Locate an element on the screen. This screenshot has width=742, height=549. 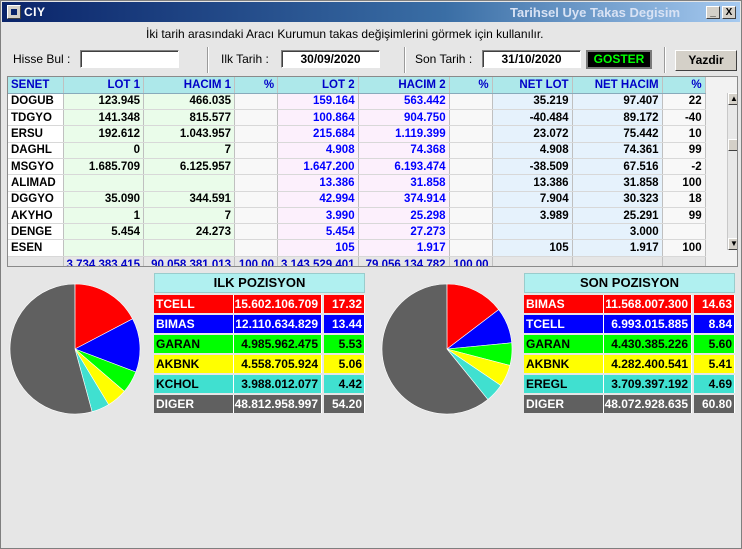
pie-slice-diger is located at coordinates (51, 349).